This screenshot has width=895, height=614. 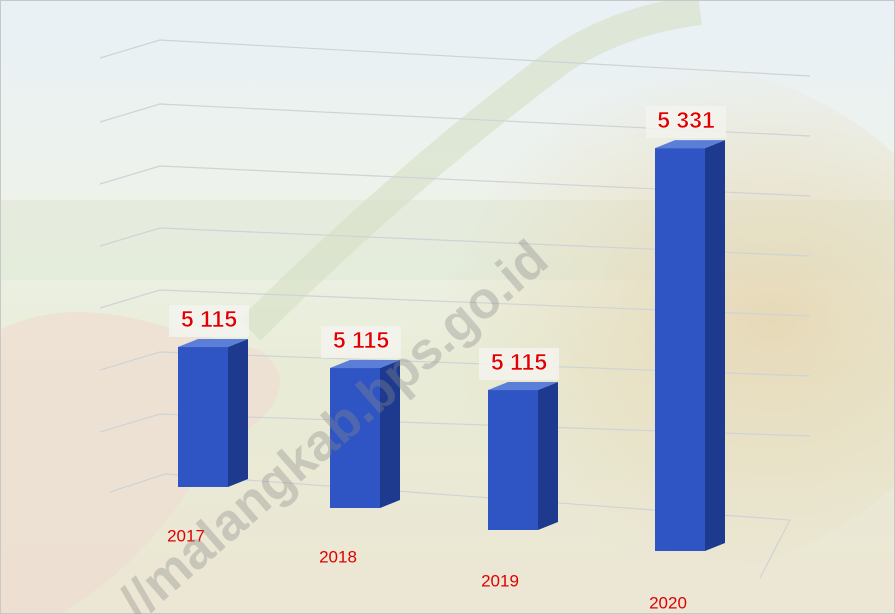 I want to click on value-label: 5 331, so click(x=686, y=120).